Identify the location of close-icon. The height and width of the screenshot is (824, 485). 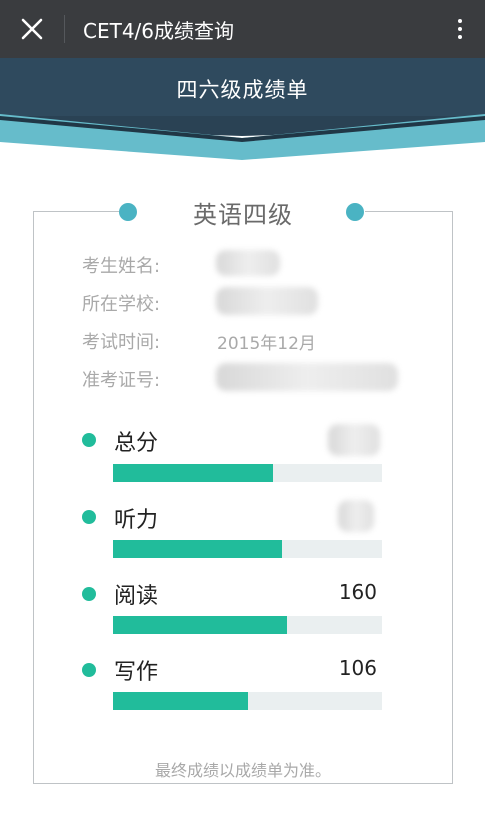
(32, 29).